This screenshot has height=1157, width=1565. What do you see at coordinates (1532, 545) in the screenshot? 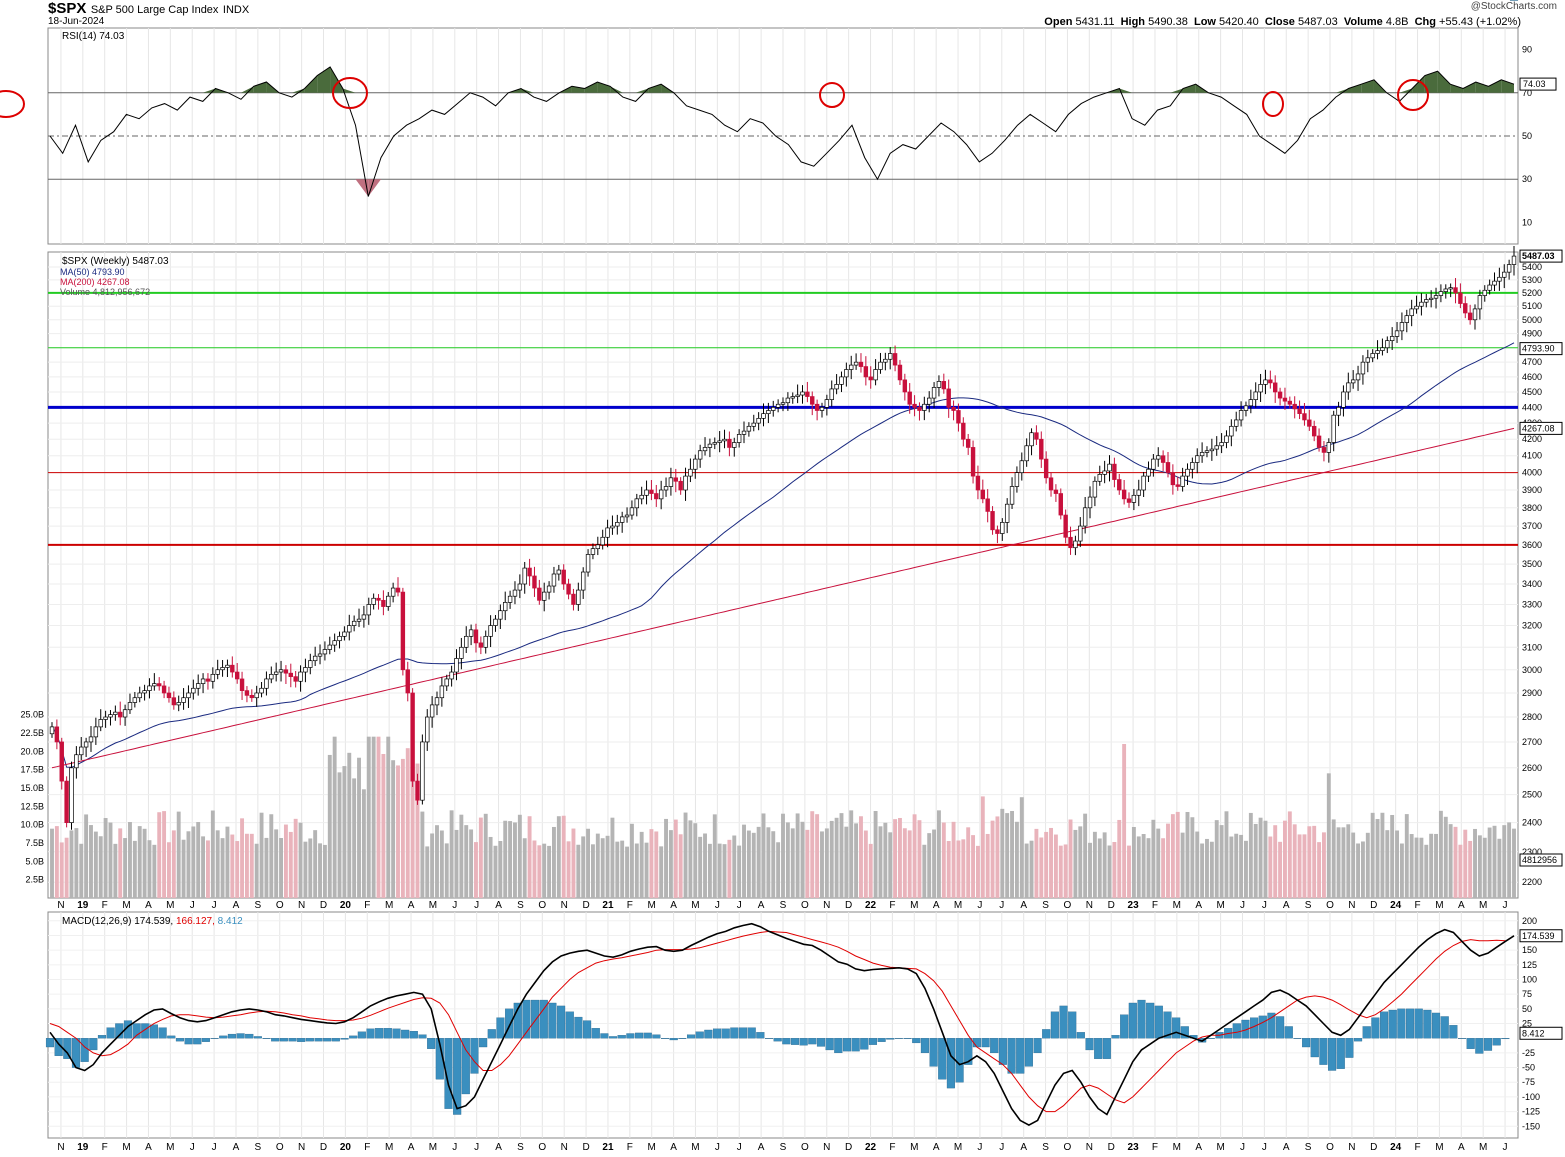
I see `price-tick-label: 3600` at bounding box center [1532, 545].